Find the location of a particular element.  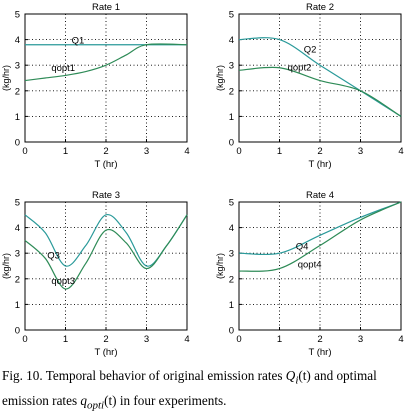

caption-q-symbol: Q is located at coordinates (290, 375).